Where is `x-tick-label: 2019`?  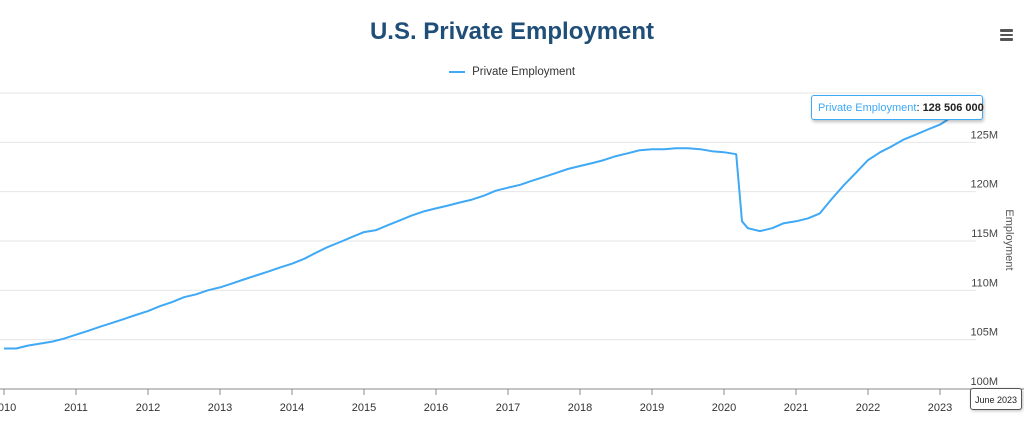
x-tick-label: 2019 is located at coordinates (652, 408).